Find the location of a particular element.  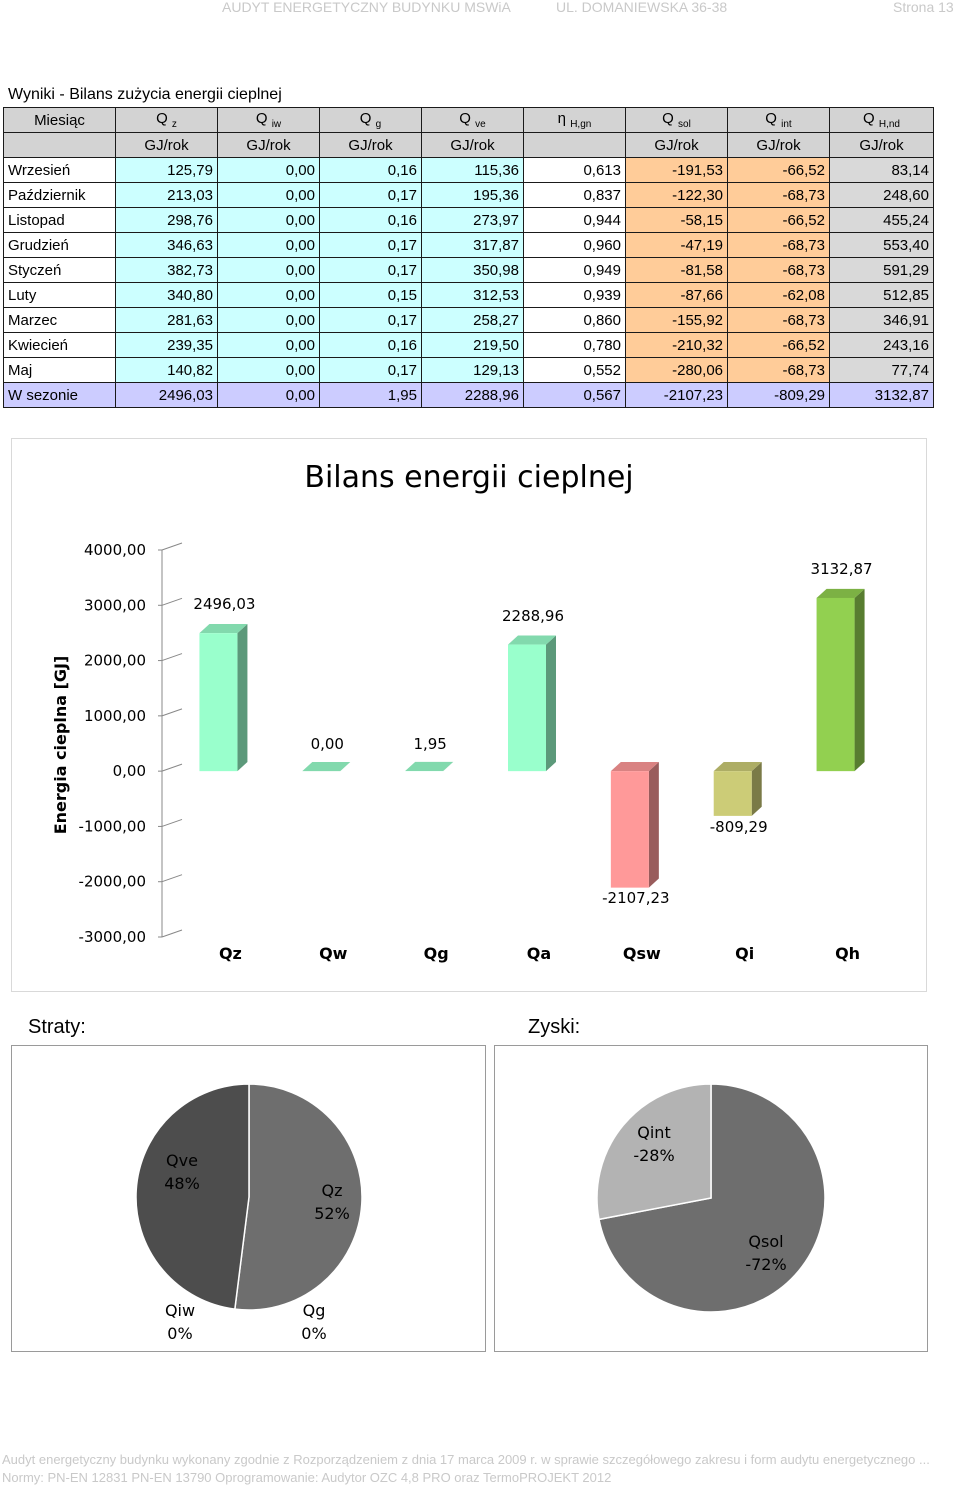

value-cell: 350,98 is located at coordinates (472, 270).